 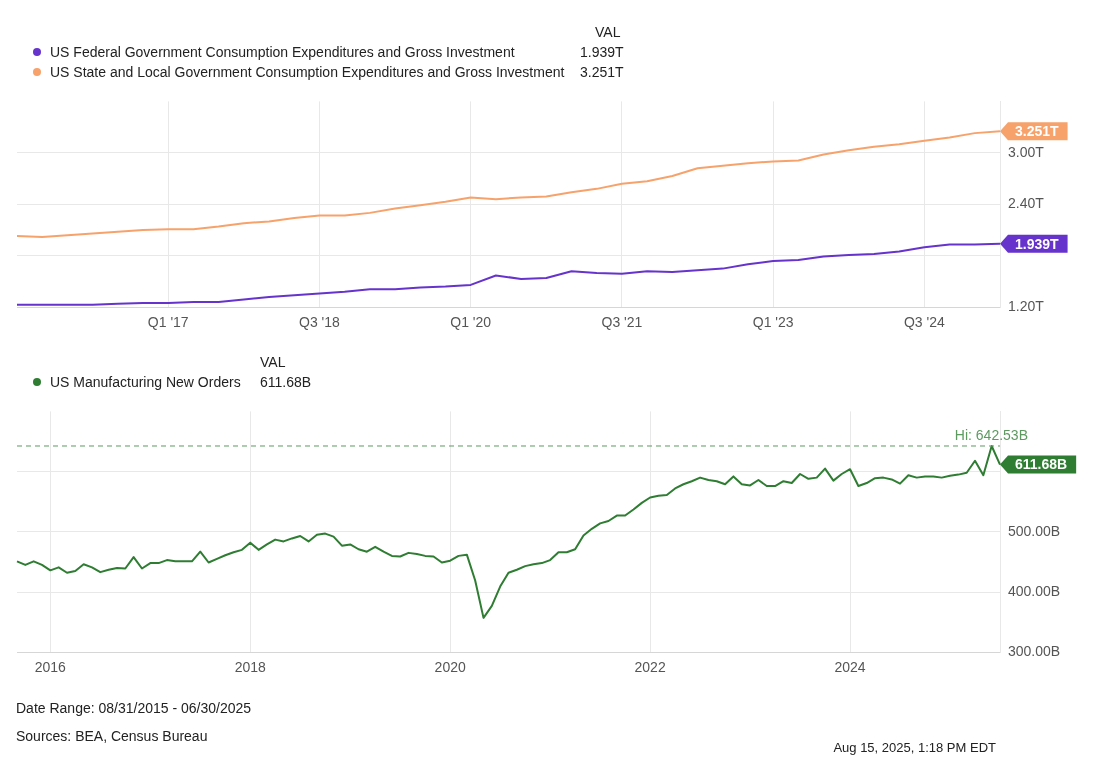 What do you see at coordinates (602, 72) in the screenshot?
I see `text: 3.251T` at bounding box center [602, 72].